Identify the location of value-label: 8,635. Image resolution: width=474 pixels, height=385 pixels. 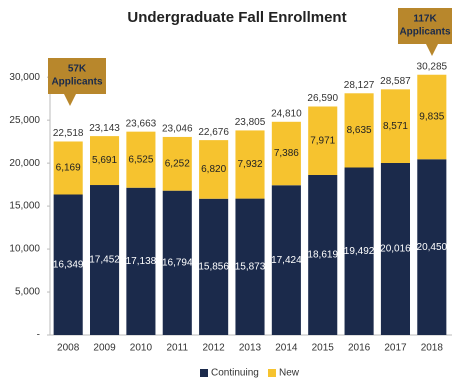
(359, 130).